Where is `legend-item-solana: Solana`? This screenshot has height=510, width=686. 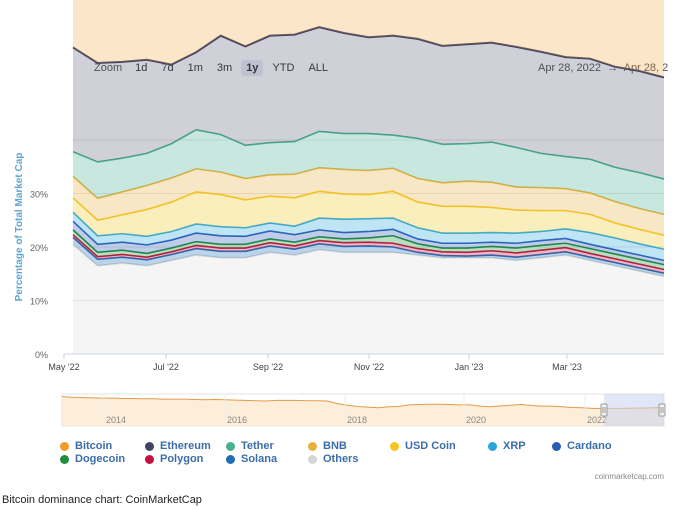 legend-item-solana: Solana is located at coordinates (251, 459).